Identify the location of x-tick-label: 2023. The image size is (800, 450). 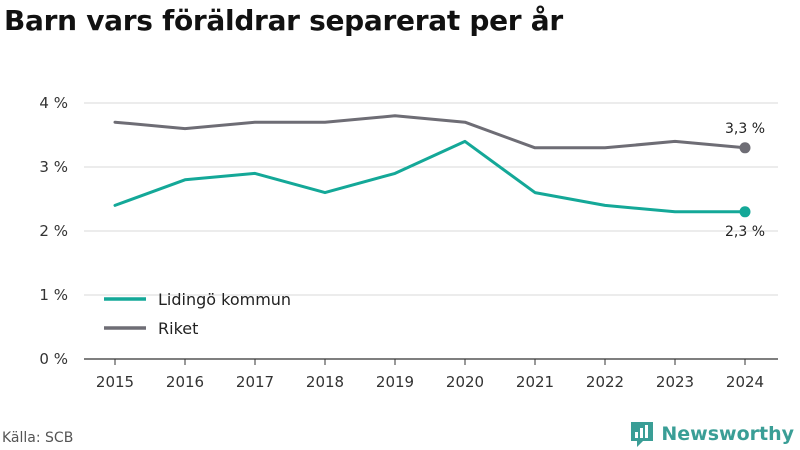
(675, 382).